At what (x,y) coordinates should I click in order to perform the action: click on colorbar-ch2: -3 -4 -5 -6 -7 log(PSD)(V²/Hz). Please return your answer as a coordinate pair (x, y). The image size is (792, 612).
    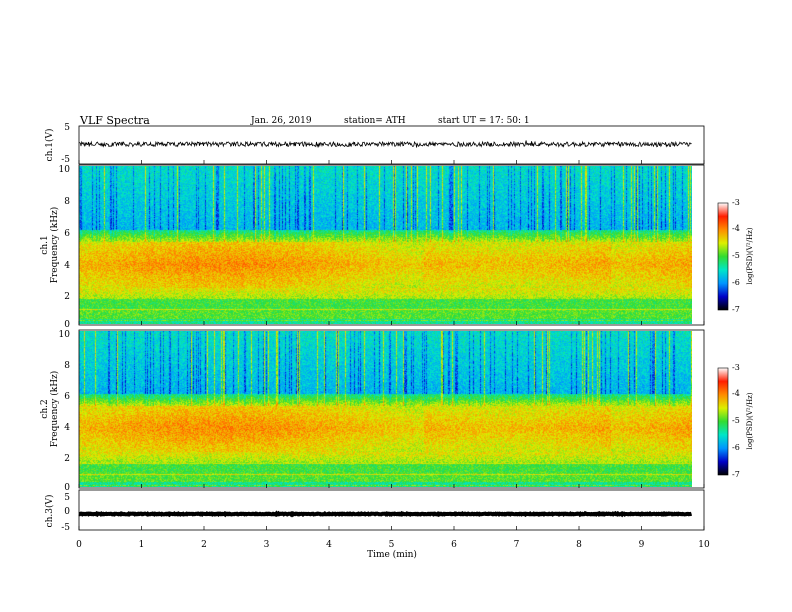
    Looking at the image, I should click on (735, 421).